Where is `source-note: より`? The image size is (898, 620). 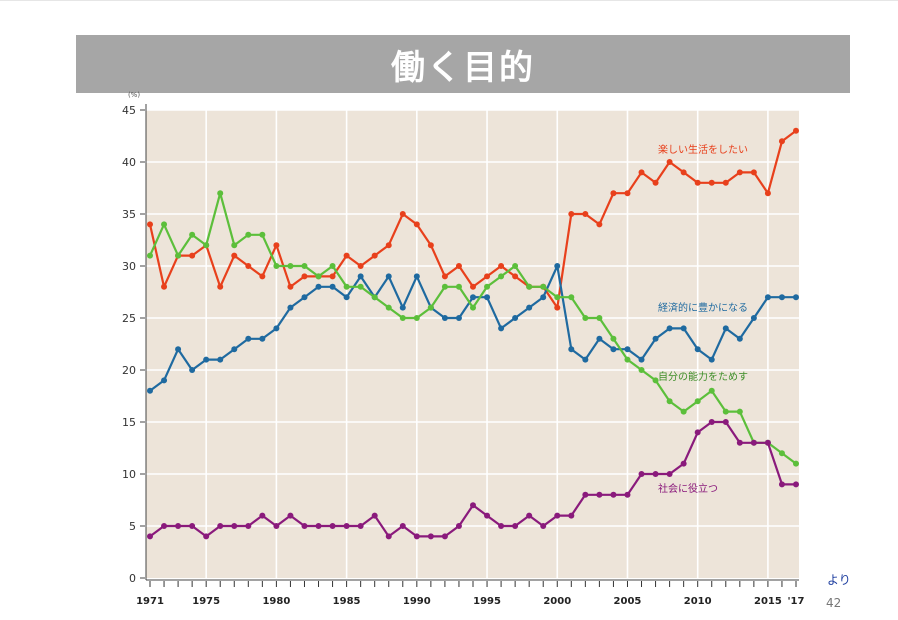
source-note: より is located at coordinates (839, 580).